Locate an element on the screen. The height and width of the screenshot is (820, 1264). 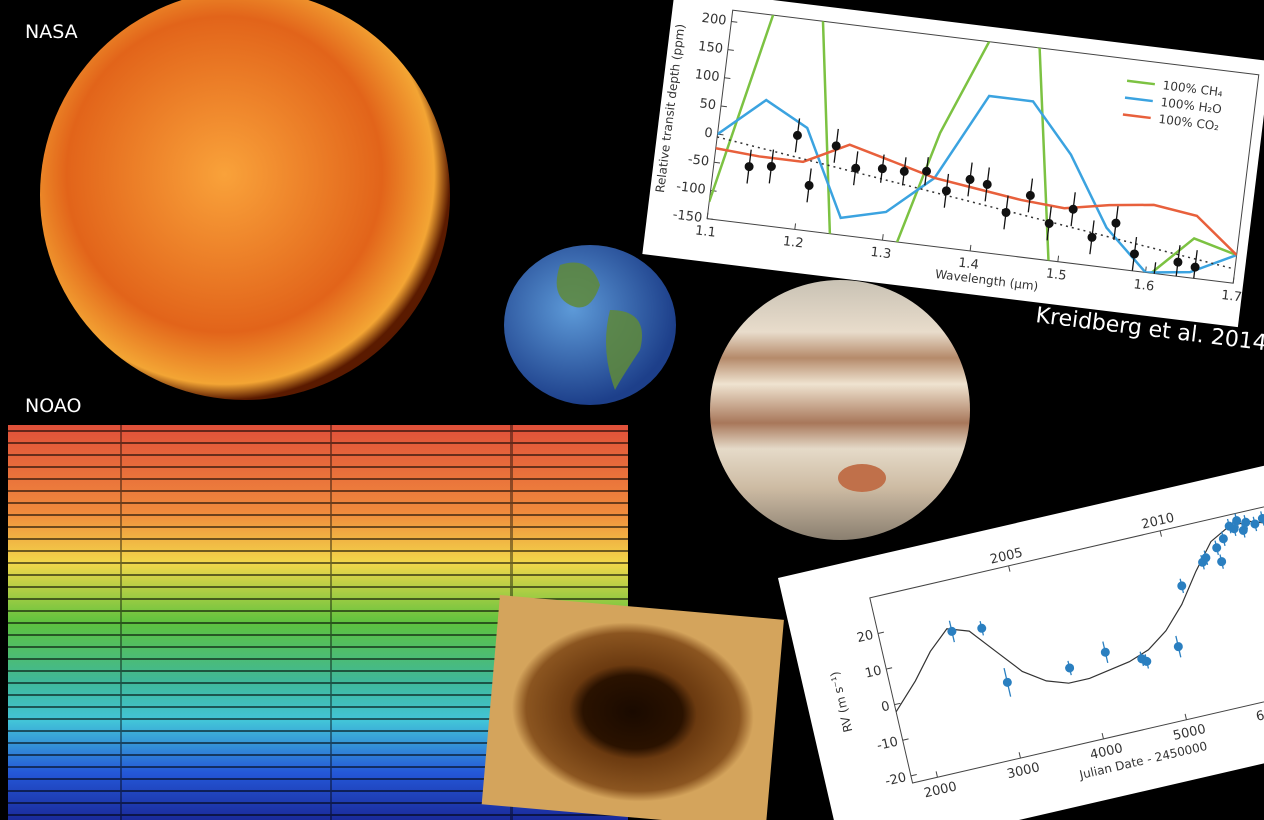
model-line is located at coordinates (977, 184).